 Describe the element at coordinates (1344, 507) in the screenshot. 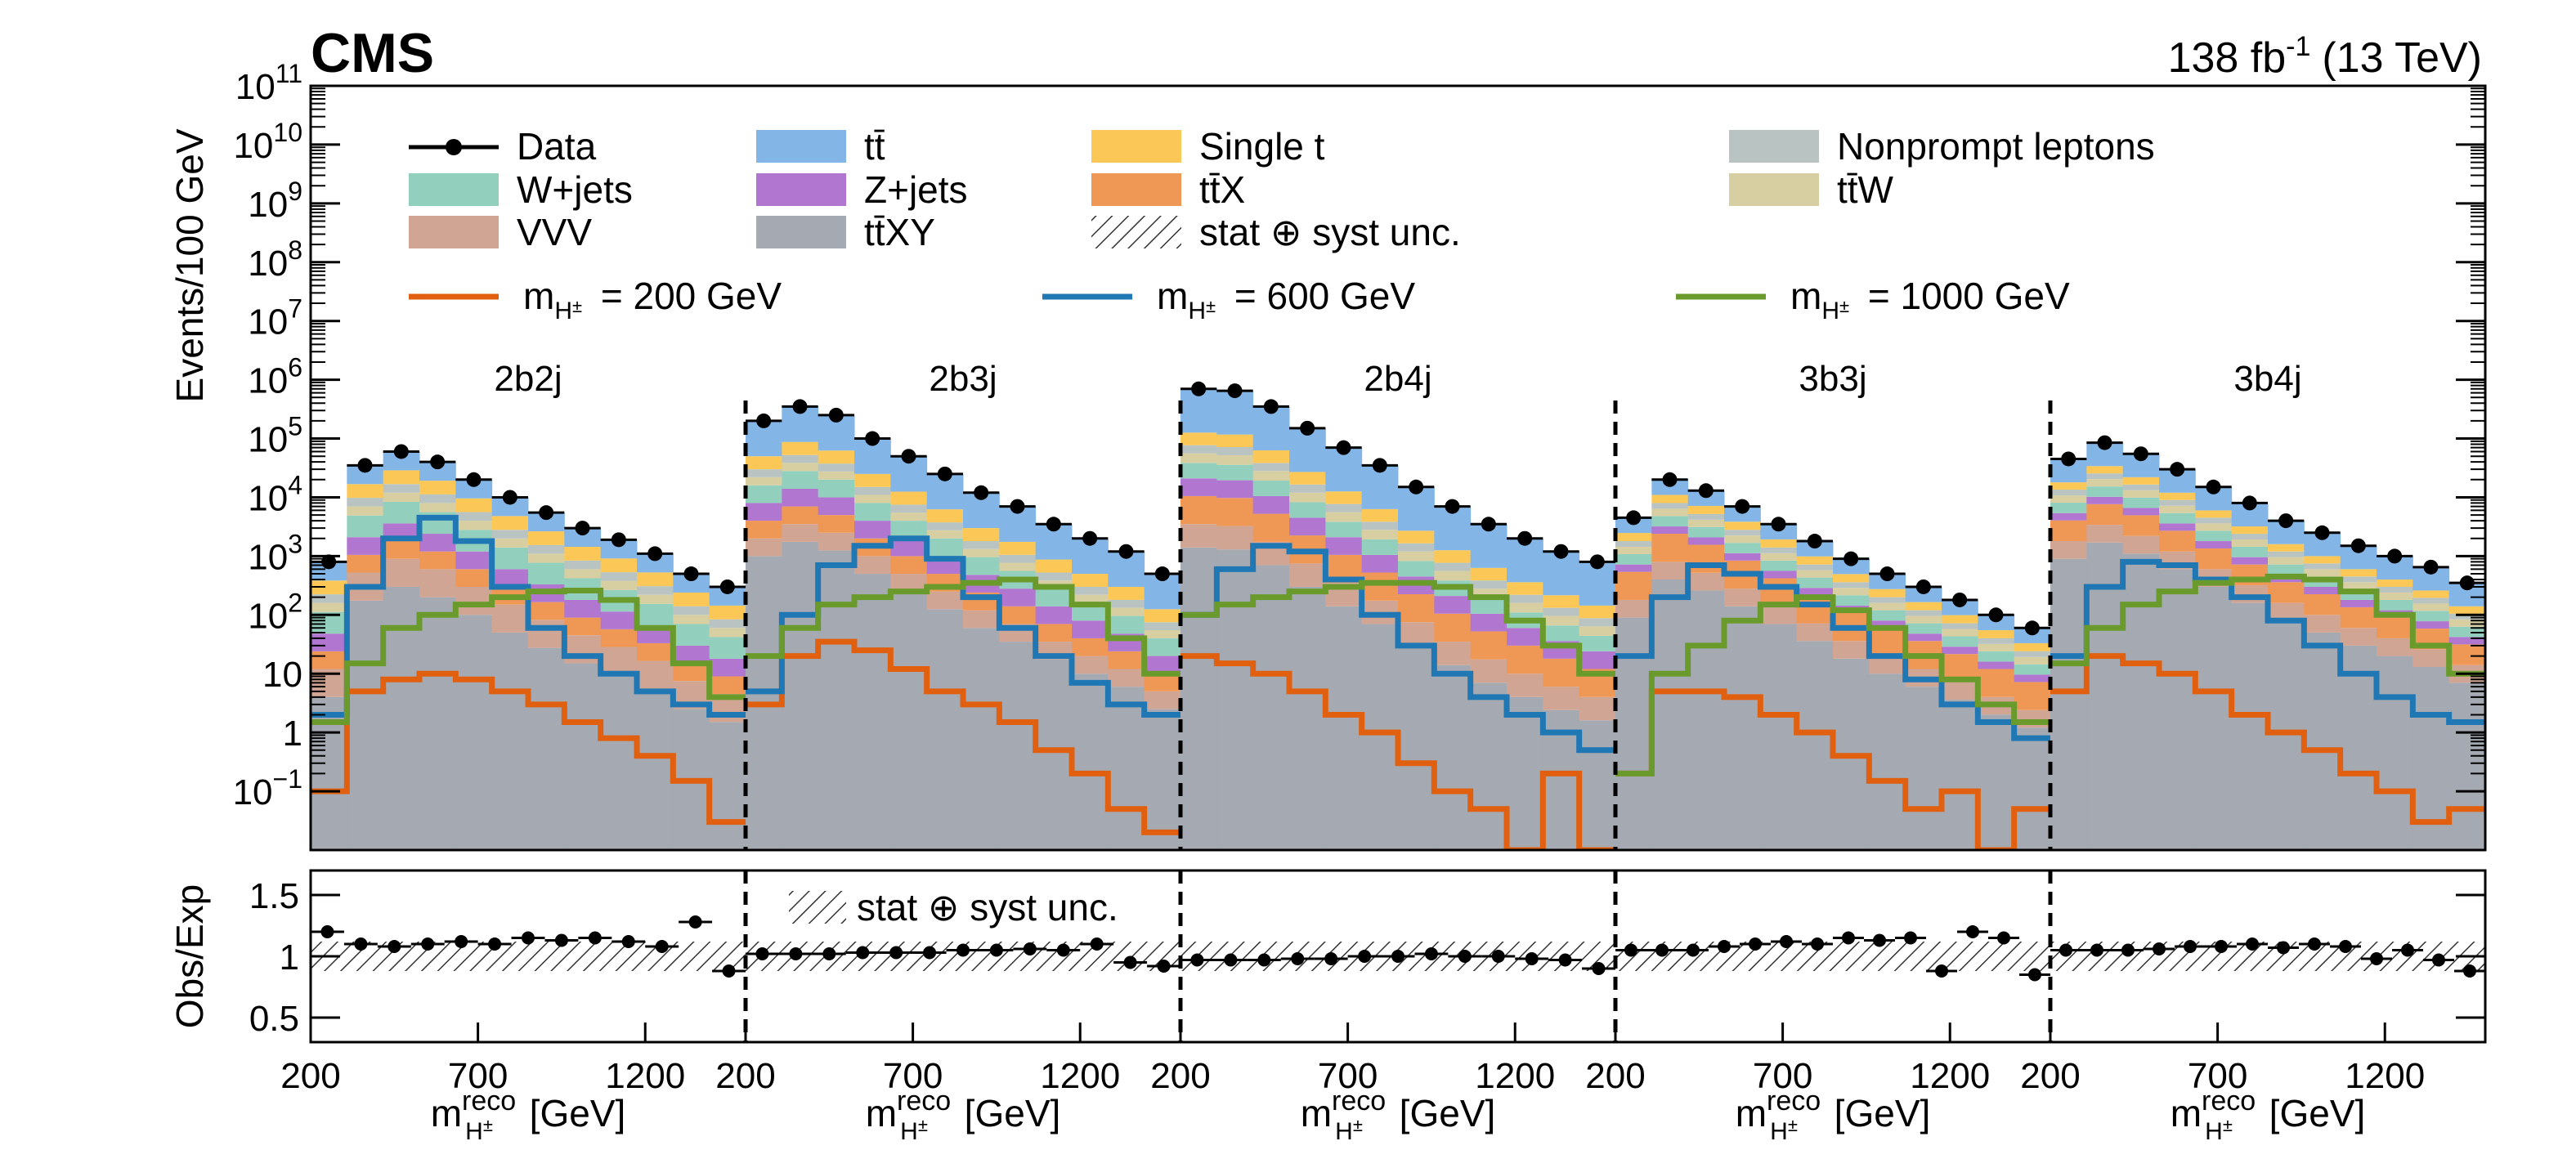

I see `stack-bar-2b4j-4-nonpromptleptons` at that location.